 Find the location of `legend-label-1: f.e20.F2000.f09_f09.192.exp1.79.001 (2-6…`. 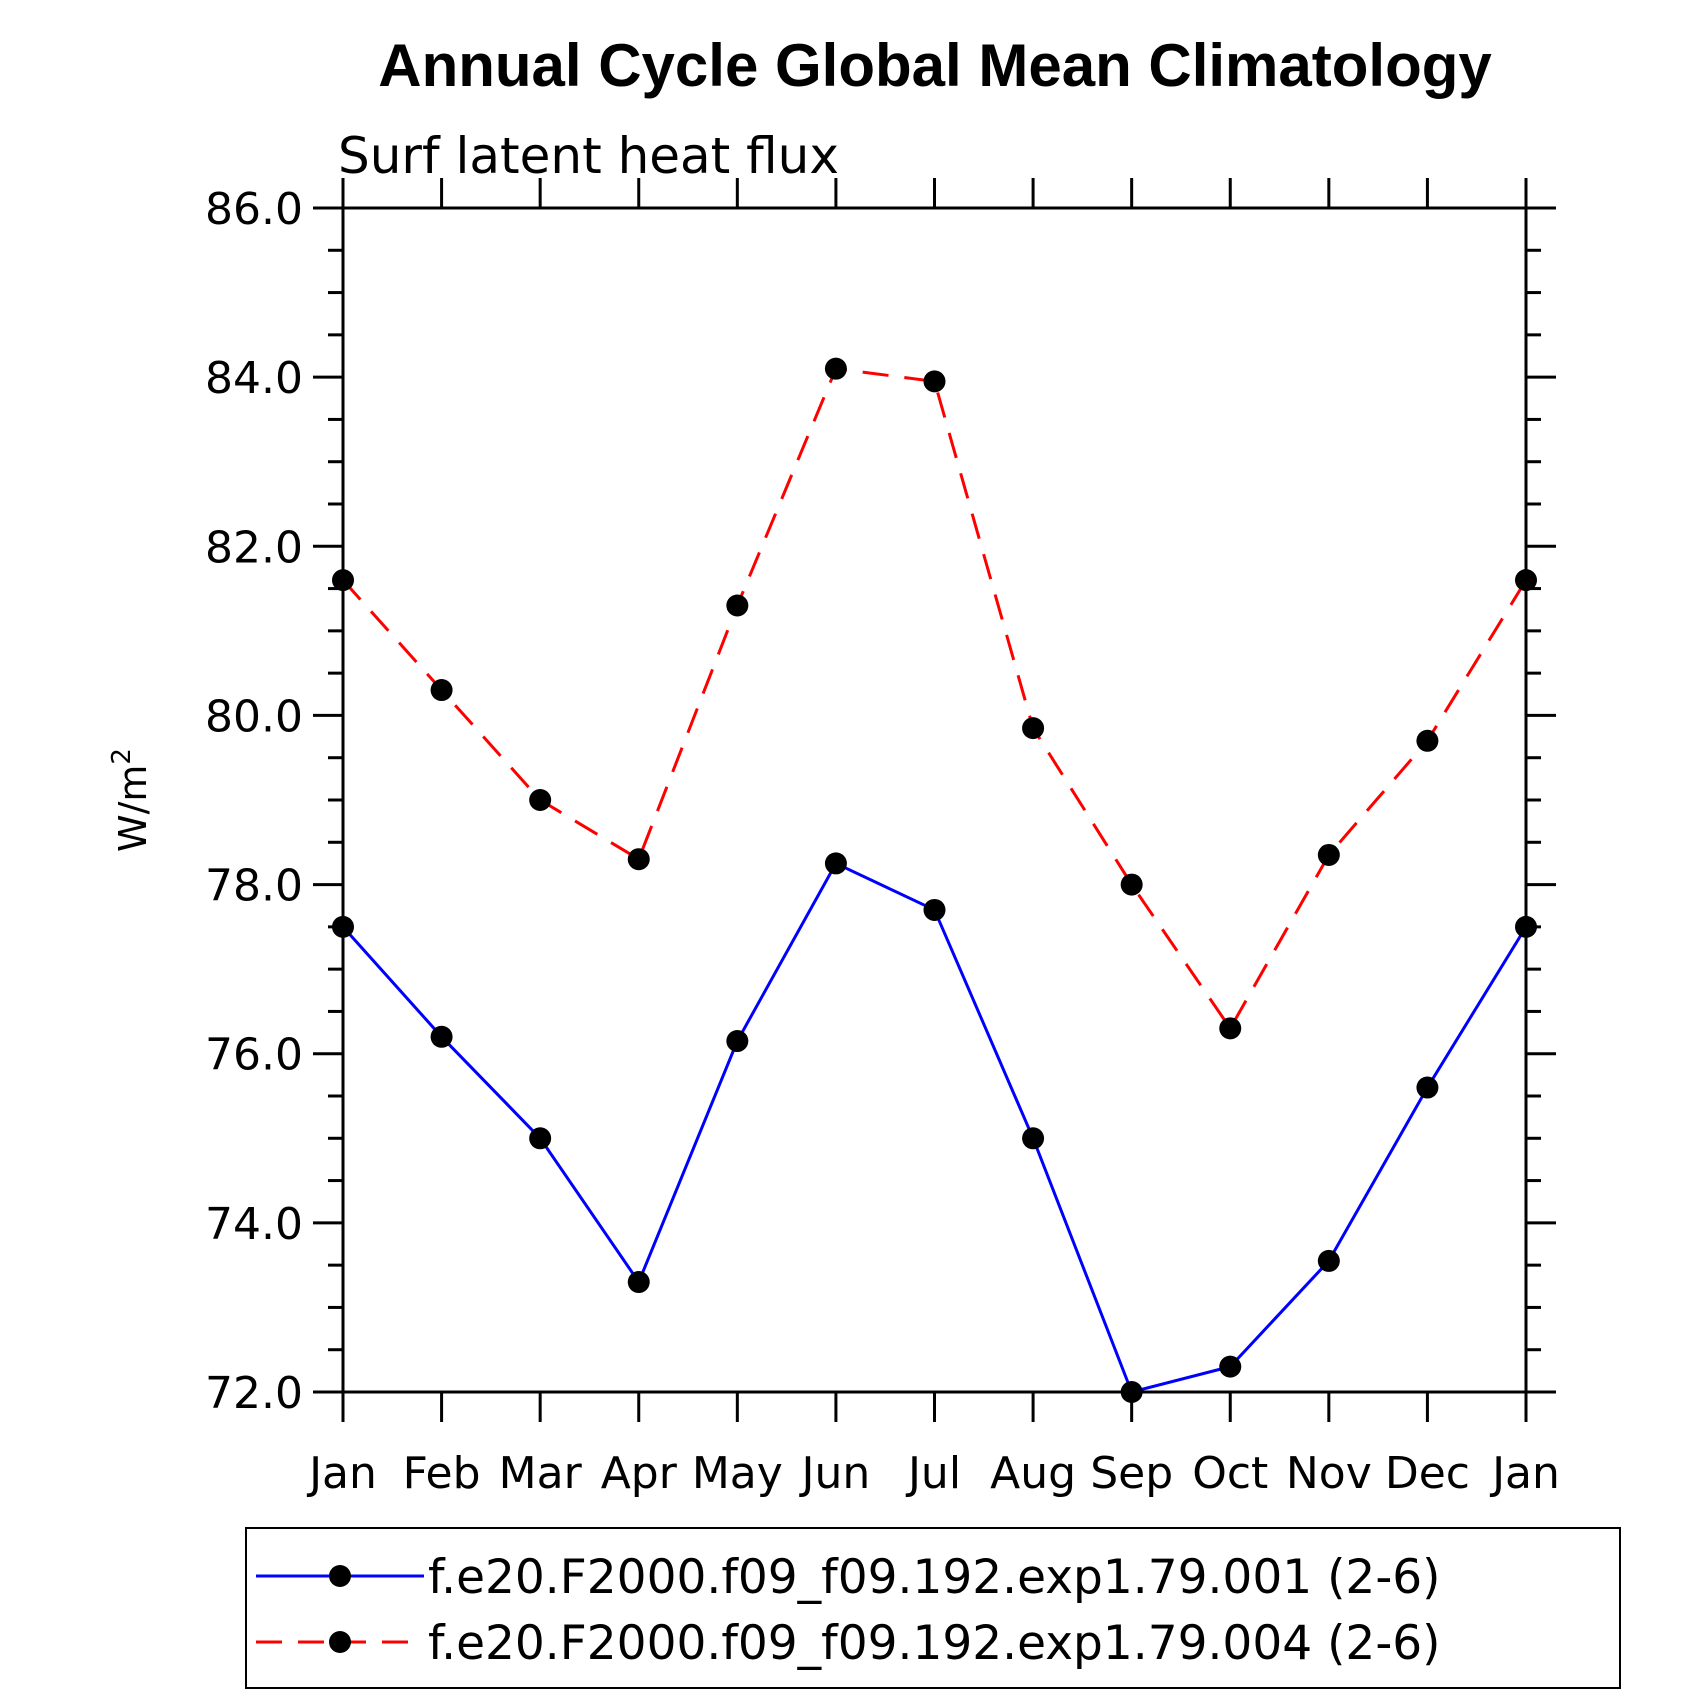

legend-label-1: f.e20.F2000.f09_f09.192.exp1.79.001 (2-6… is located at coordinates (934, 1577).